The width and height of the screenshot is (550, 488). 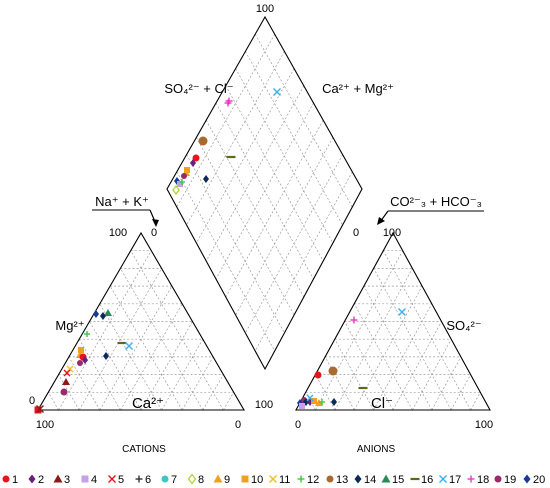 I want to click on legend-item-9: 9, so click(x=221, y=480).